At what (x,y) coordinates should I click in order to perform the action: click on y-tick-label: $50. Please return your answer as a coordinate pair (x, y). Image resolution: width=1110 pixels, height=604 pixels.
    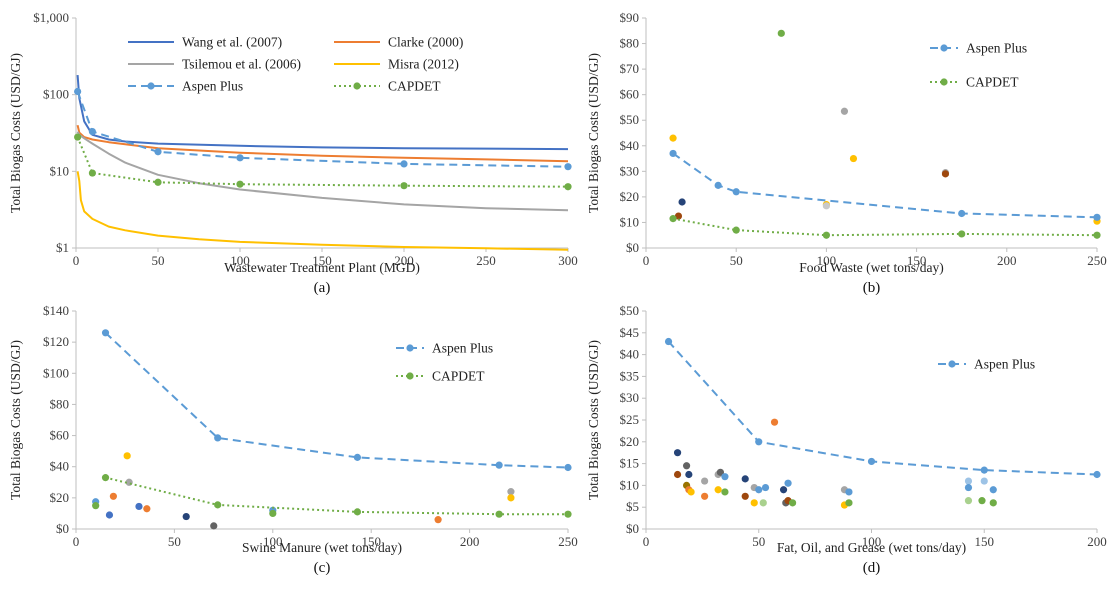
    Looking at the image, I should click on (630, 119).